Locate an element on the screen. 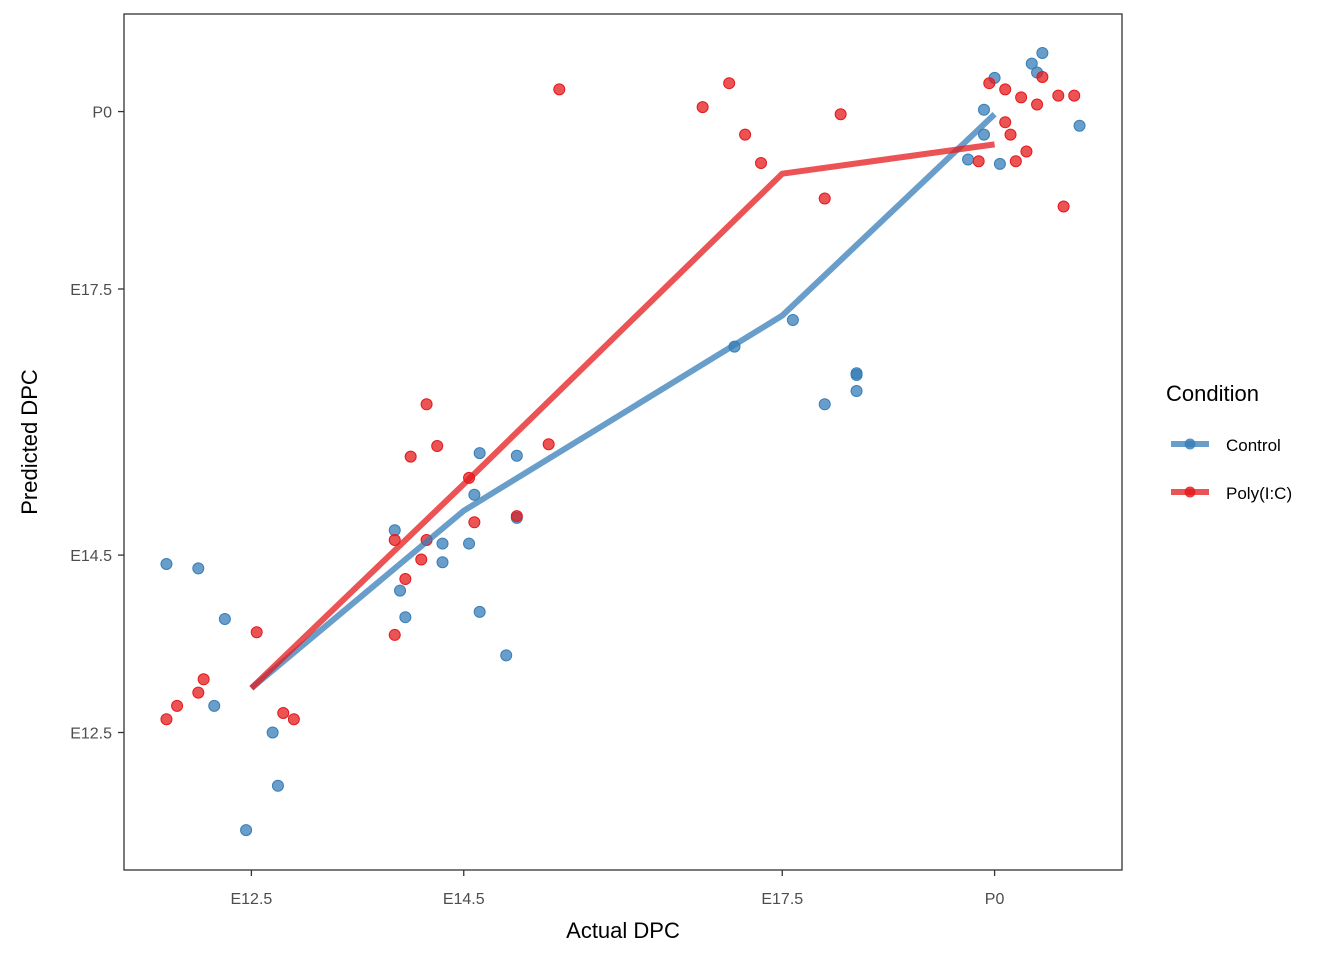  x-tick-label: E12.5 is located at coordinates (251, 899).